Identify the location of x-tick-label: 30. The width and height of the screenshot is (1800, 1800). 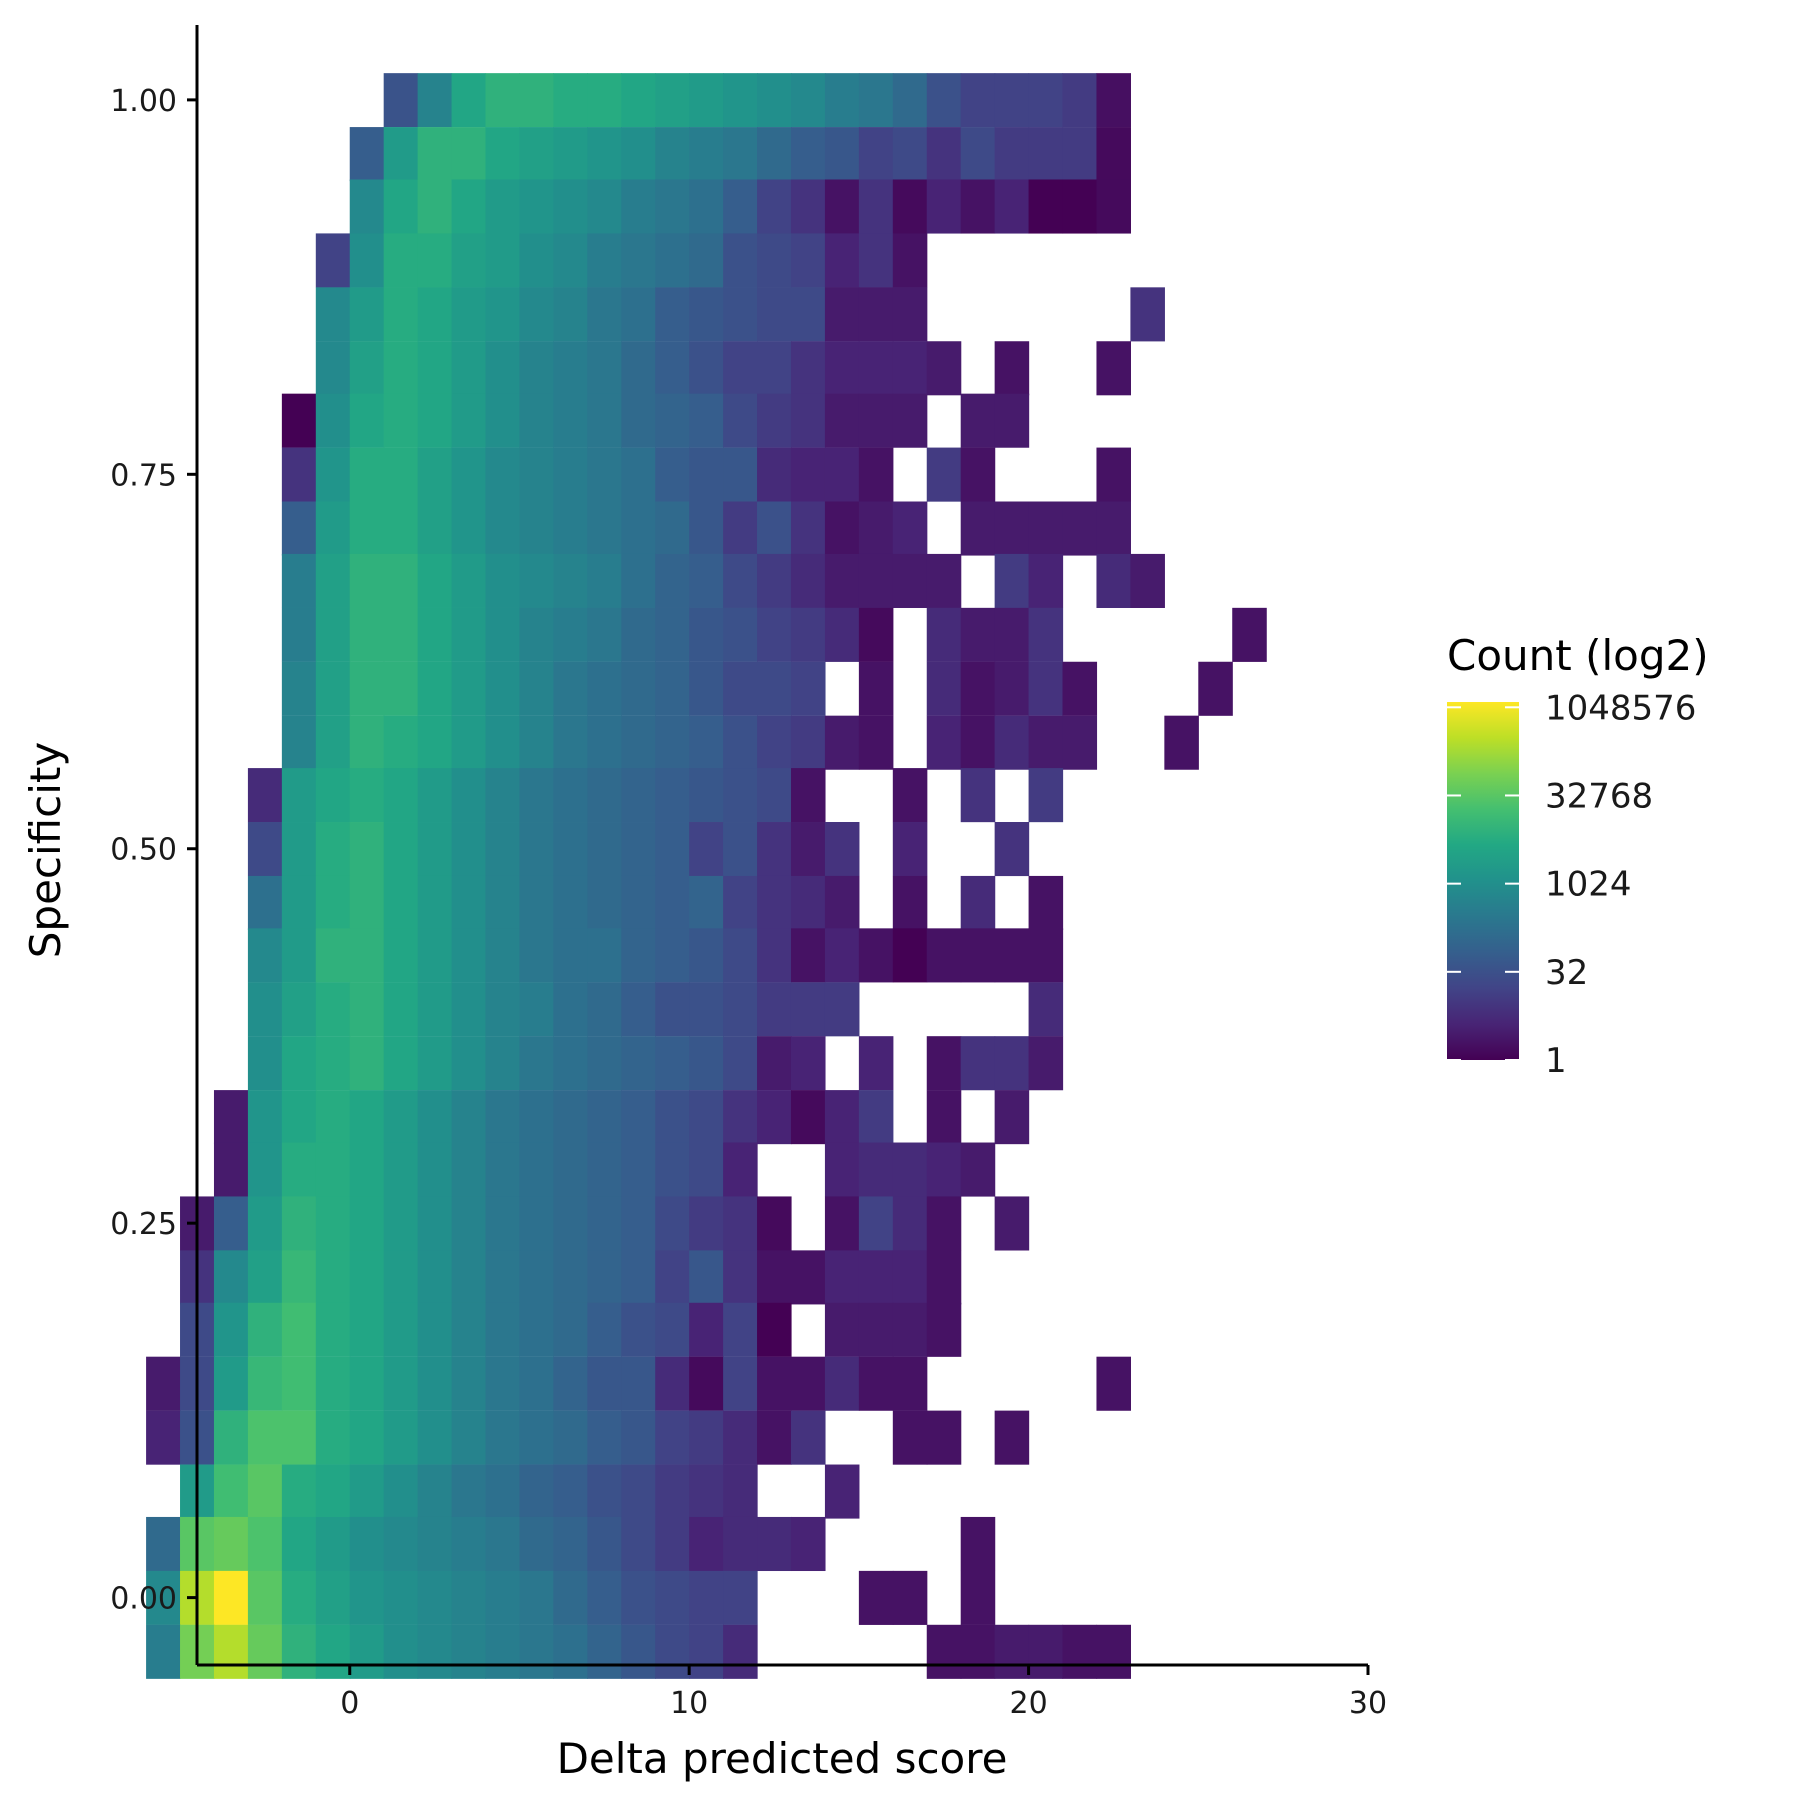
(1368, 1703).